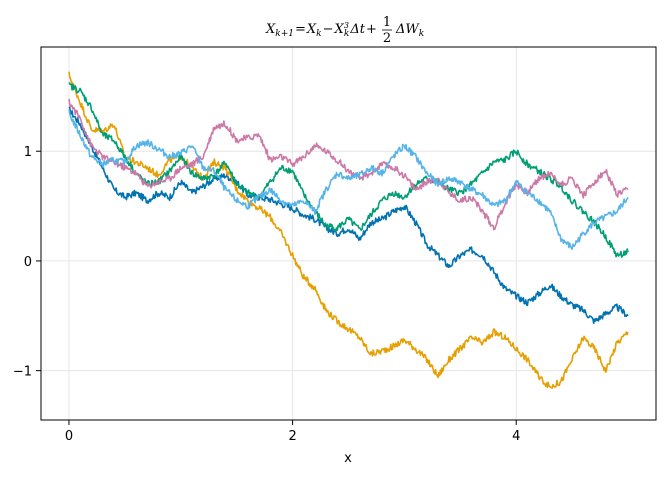 The image size is (672, 480). I want to click on title-lhs: X, so click(270, 29).